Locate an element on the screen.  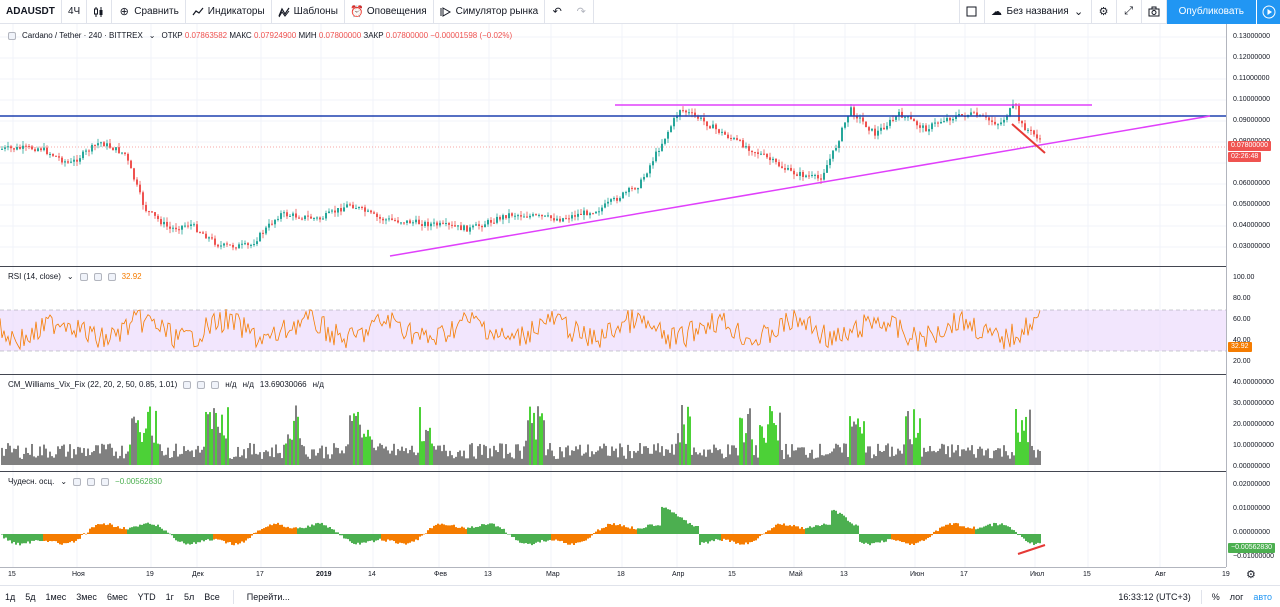
auto-toggle: авто is located at coordinates (1262, 596).